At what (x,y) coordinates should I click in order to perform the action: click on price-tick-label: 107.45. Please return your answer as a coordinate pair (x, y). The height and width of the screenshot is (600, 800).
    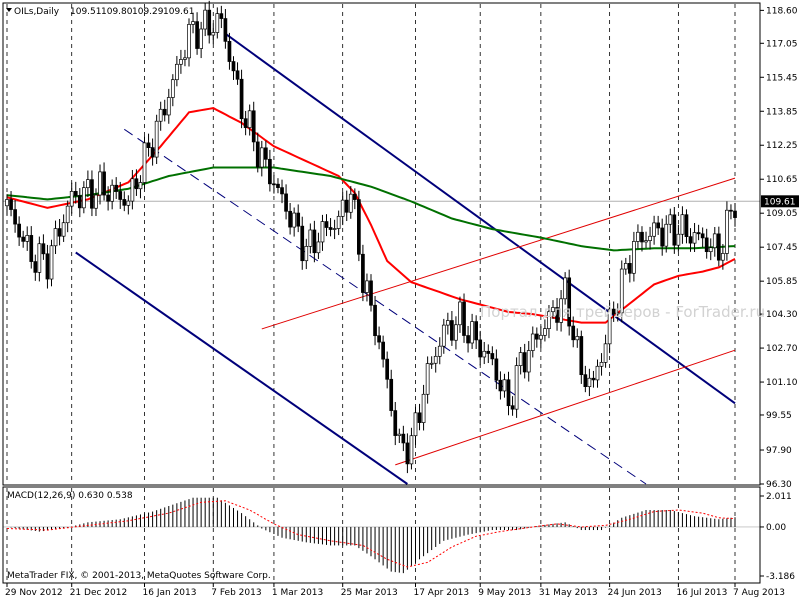
    Looking at the image, I should click on (782, 248).